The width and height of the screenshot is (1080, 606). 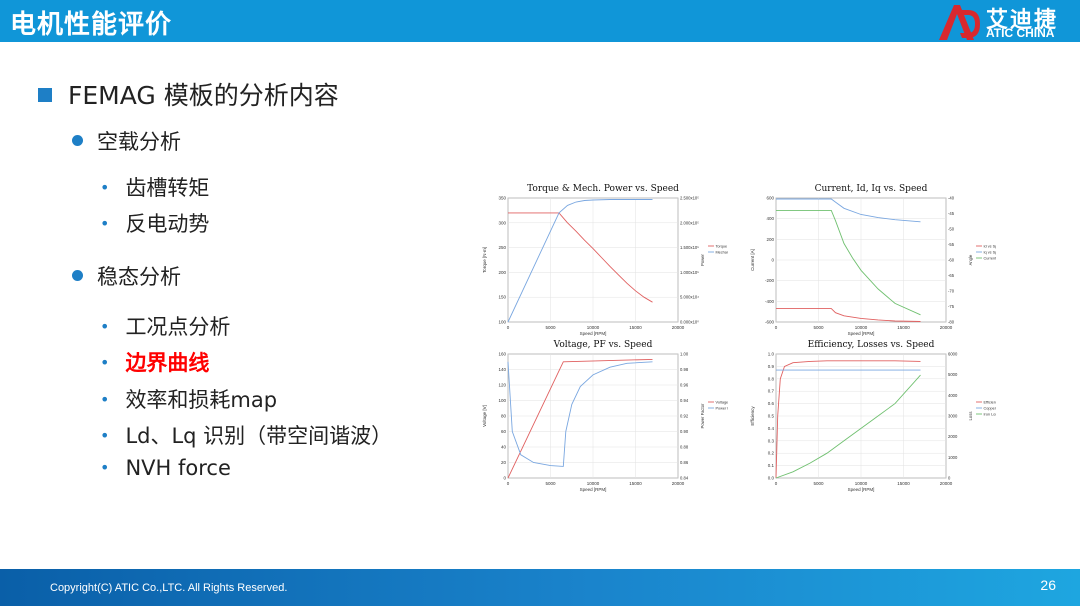 What do you see at coordinates (684, 400) in the screenshot?
I see `y2-tick-label: 0.94` at bounding box center [684, 400].